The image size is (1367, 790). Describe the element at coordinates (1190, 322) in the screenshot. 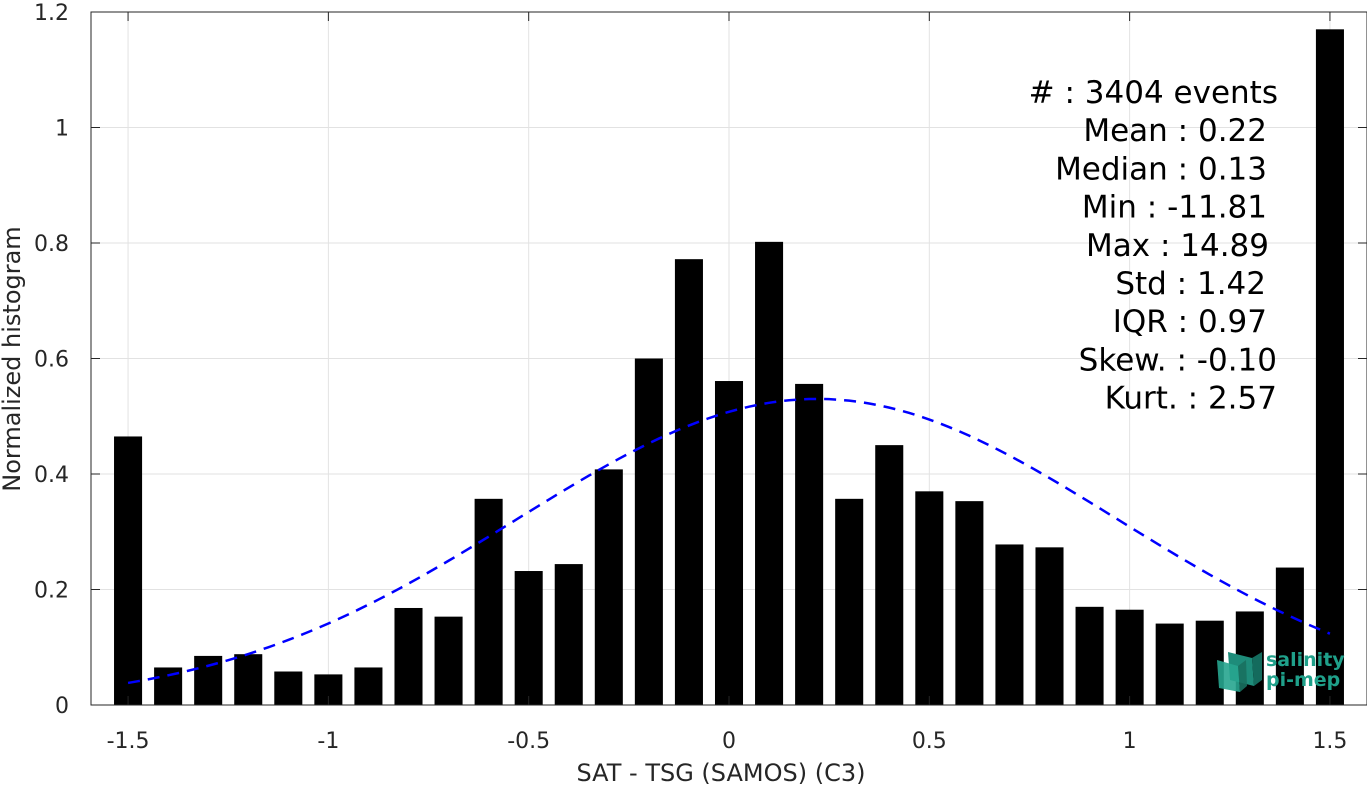

I see `stats-line: IQR : 0.97` at that location.